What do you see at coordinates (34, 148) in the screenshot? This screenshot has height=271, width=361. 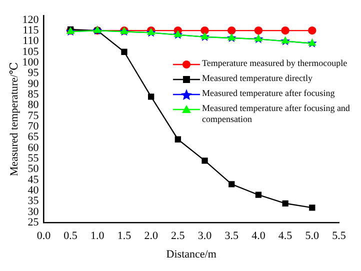 I see `y-tick-label: 60` at bounding box center [34, 148].